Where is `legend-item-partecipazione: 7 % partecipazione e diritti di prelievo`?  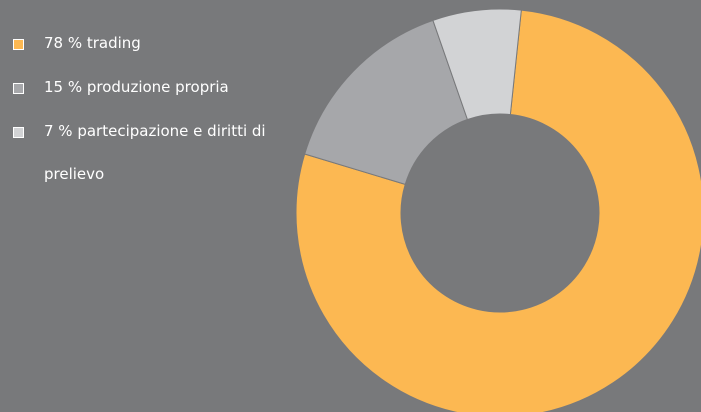 legend-item-partecipazione: 7 % partecipazione e diritti di prelievo is located at coordinates (151, 158).